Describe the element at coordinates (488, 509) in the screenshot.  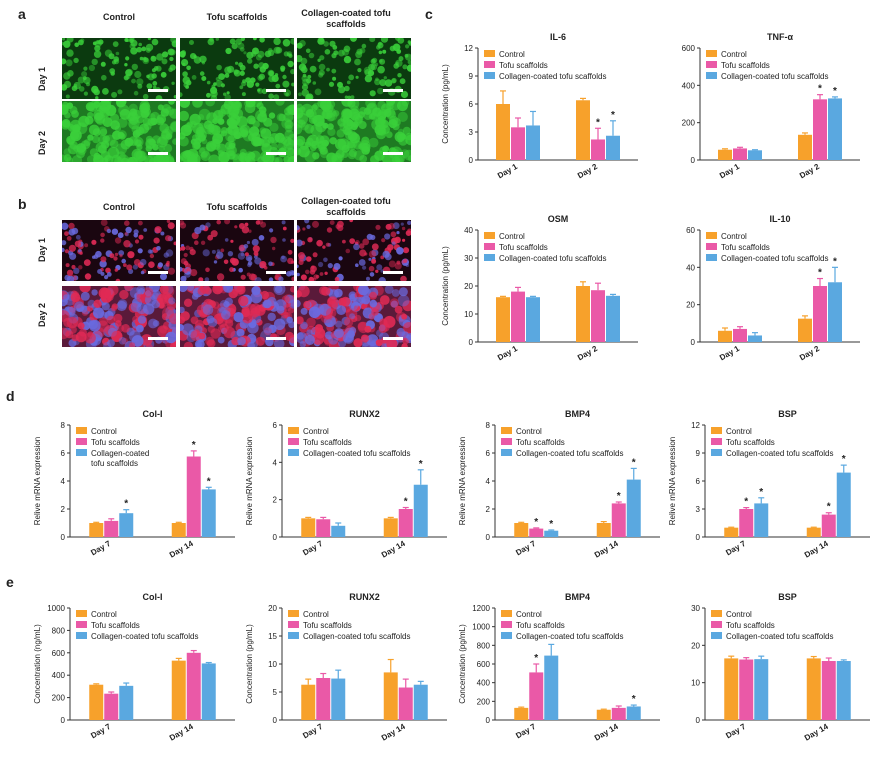
I see `y-tick-label: 2` at that location.